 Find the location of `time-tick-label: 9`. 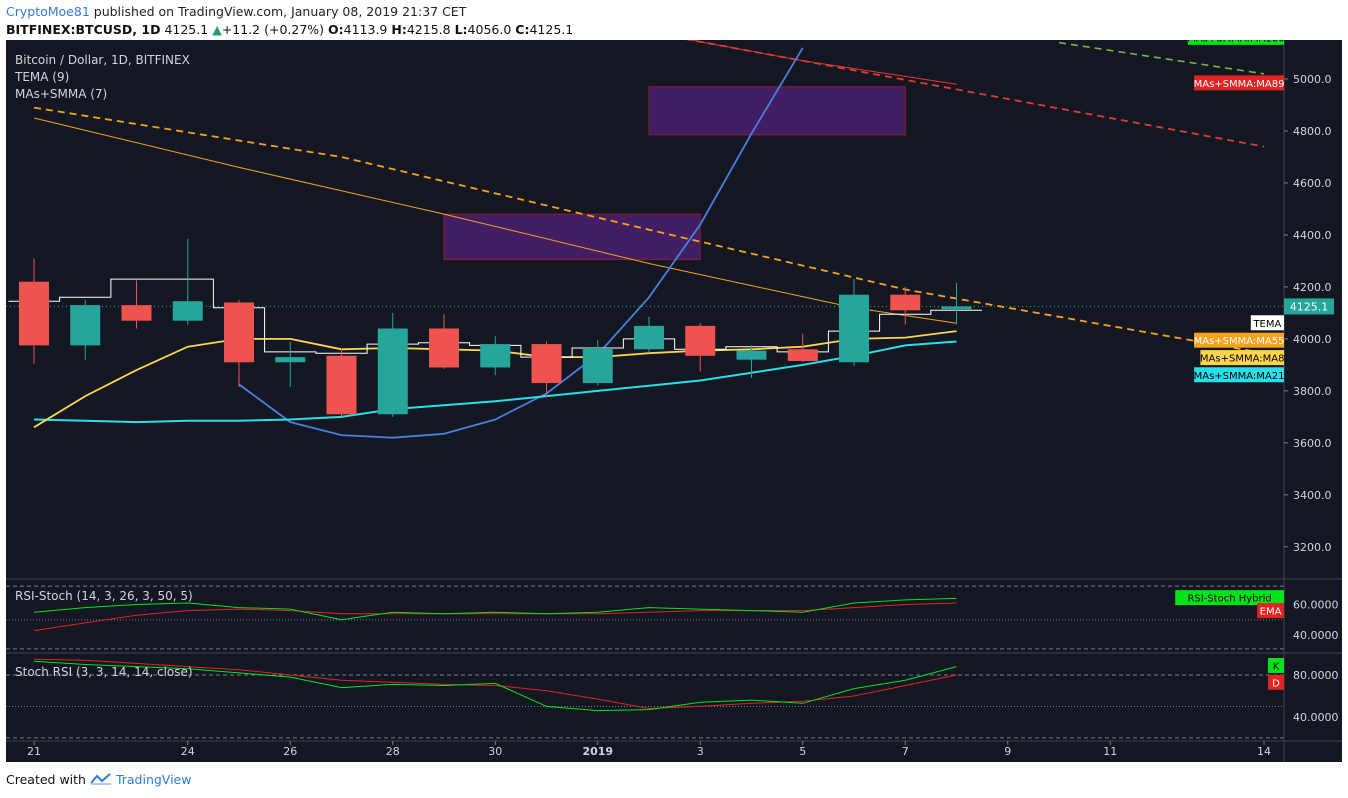

time-tick-label: 9 is located at coordinates (1007, 751).